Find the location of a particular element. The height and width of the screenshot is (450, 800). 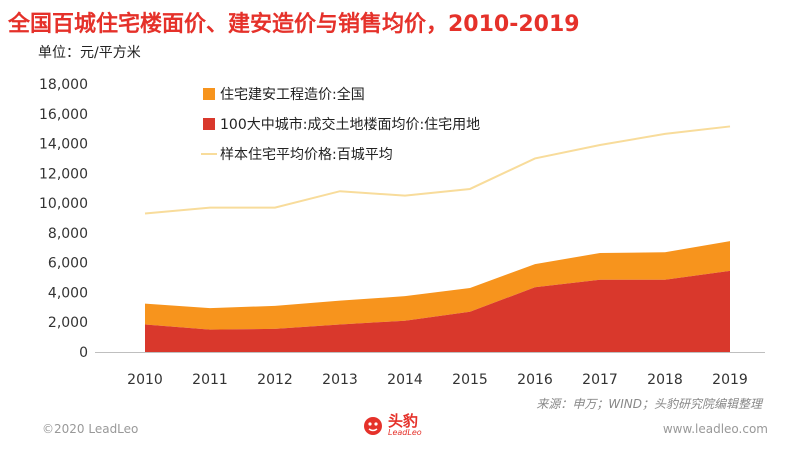

chart-title: 全国百城住宅楼面价、建安造价与销售均价，2010-2019 is located at coordinates (294, 24).